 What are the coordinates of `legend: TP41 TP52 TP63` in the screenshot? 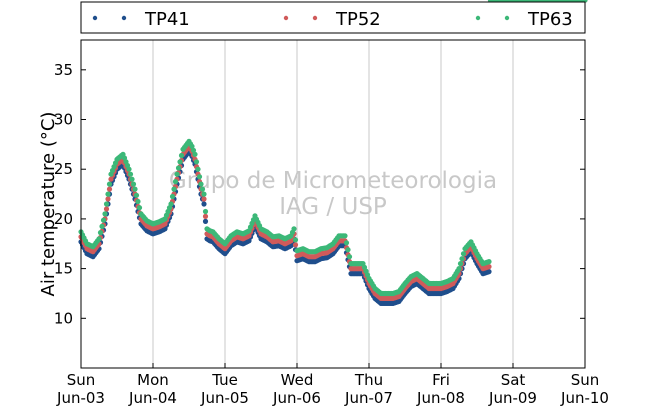 It's located at (333, 17).